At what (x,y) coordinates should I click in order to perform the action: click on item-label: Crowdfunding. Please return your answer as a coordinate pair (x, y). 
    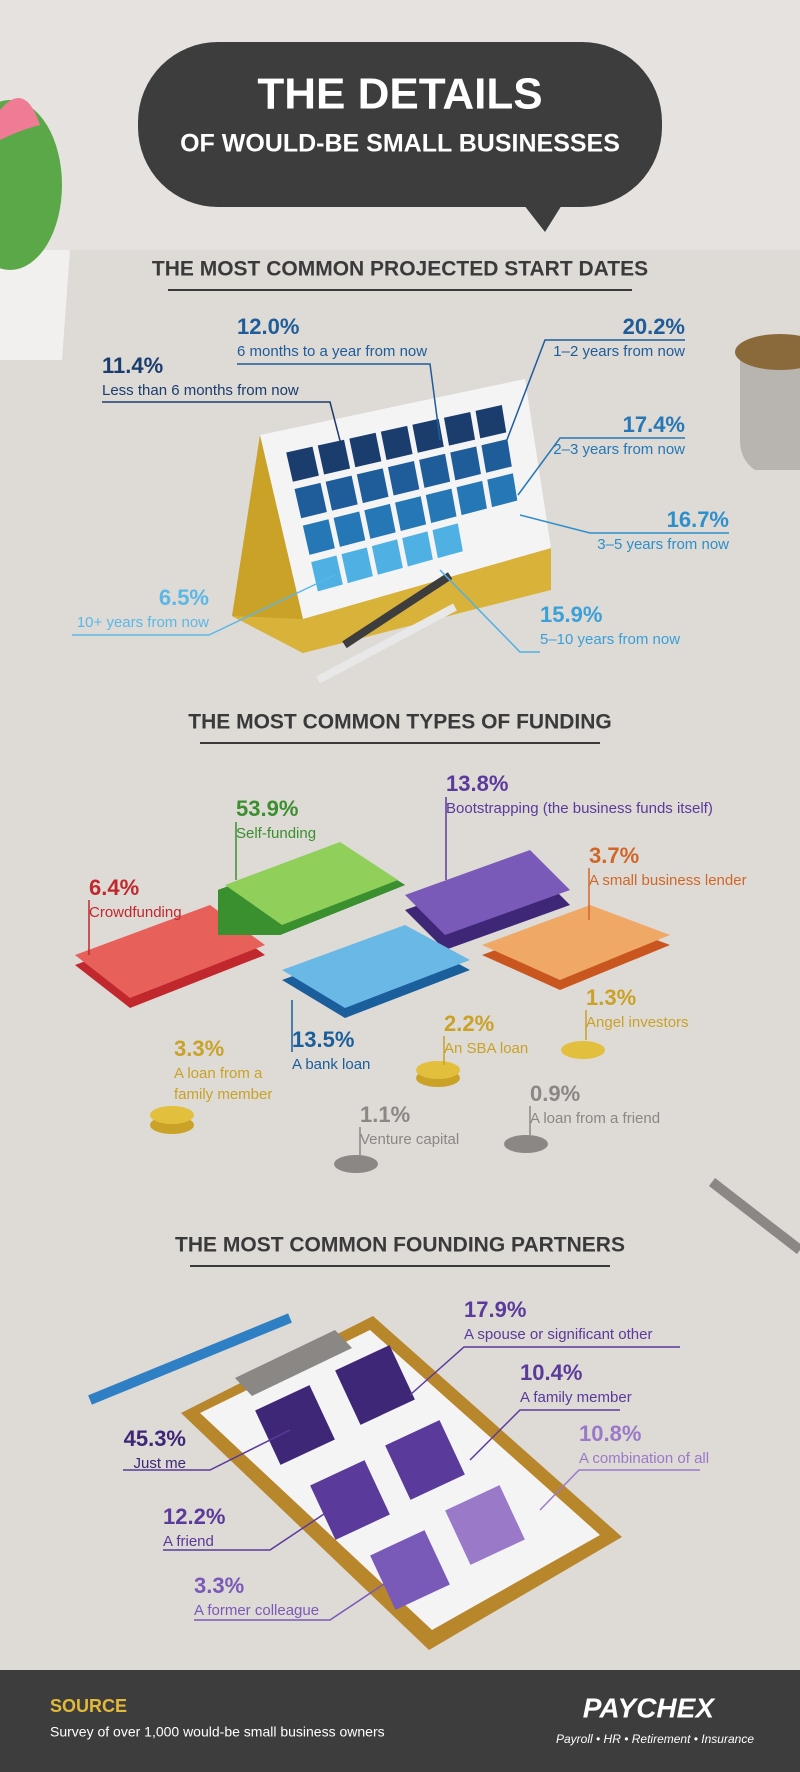
    Looking at the image, I should click on (135, 912).